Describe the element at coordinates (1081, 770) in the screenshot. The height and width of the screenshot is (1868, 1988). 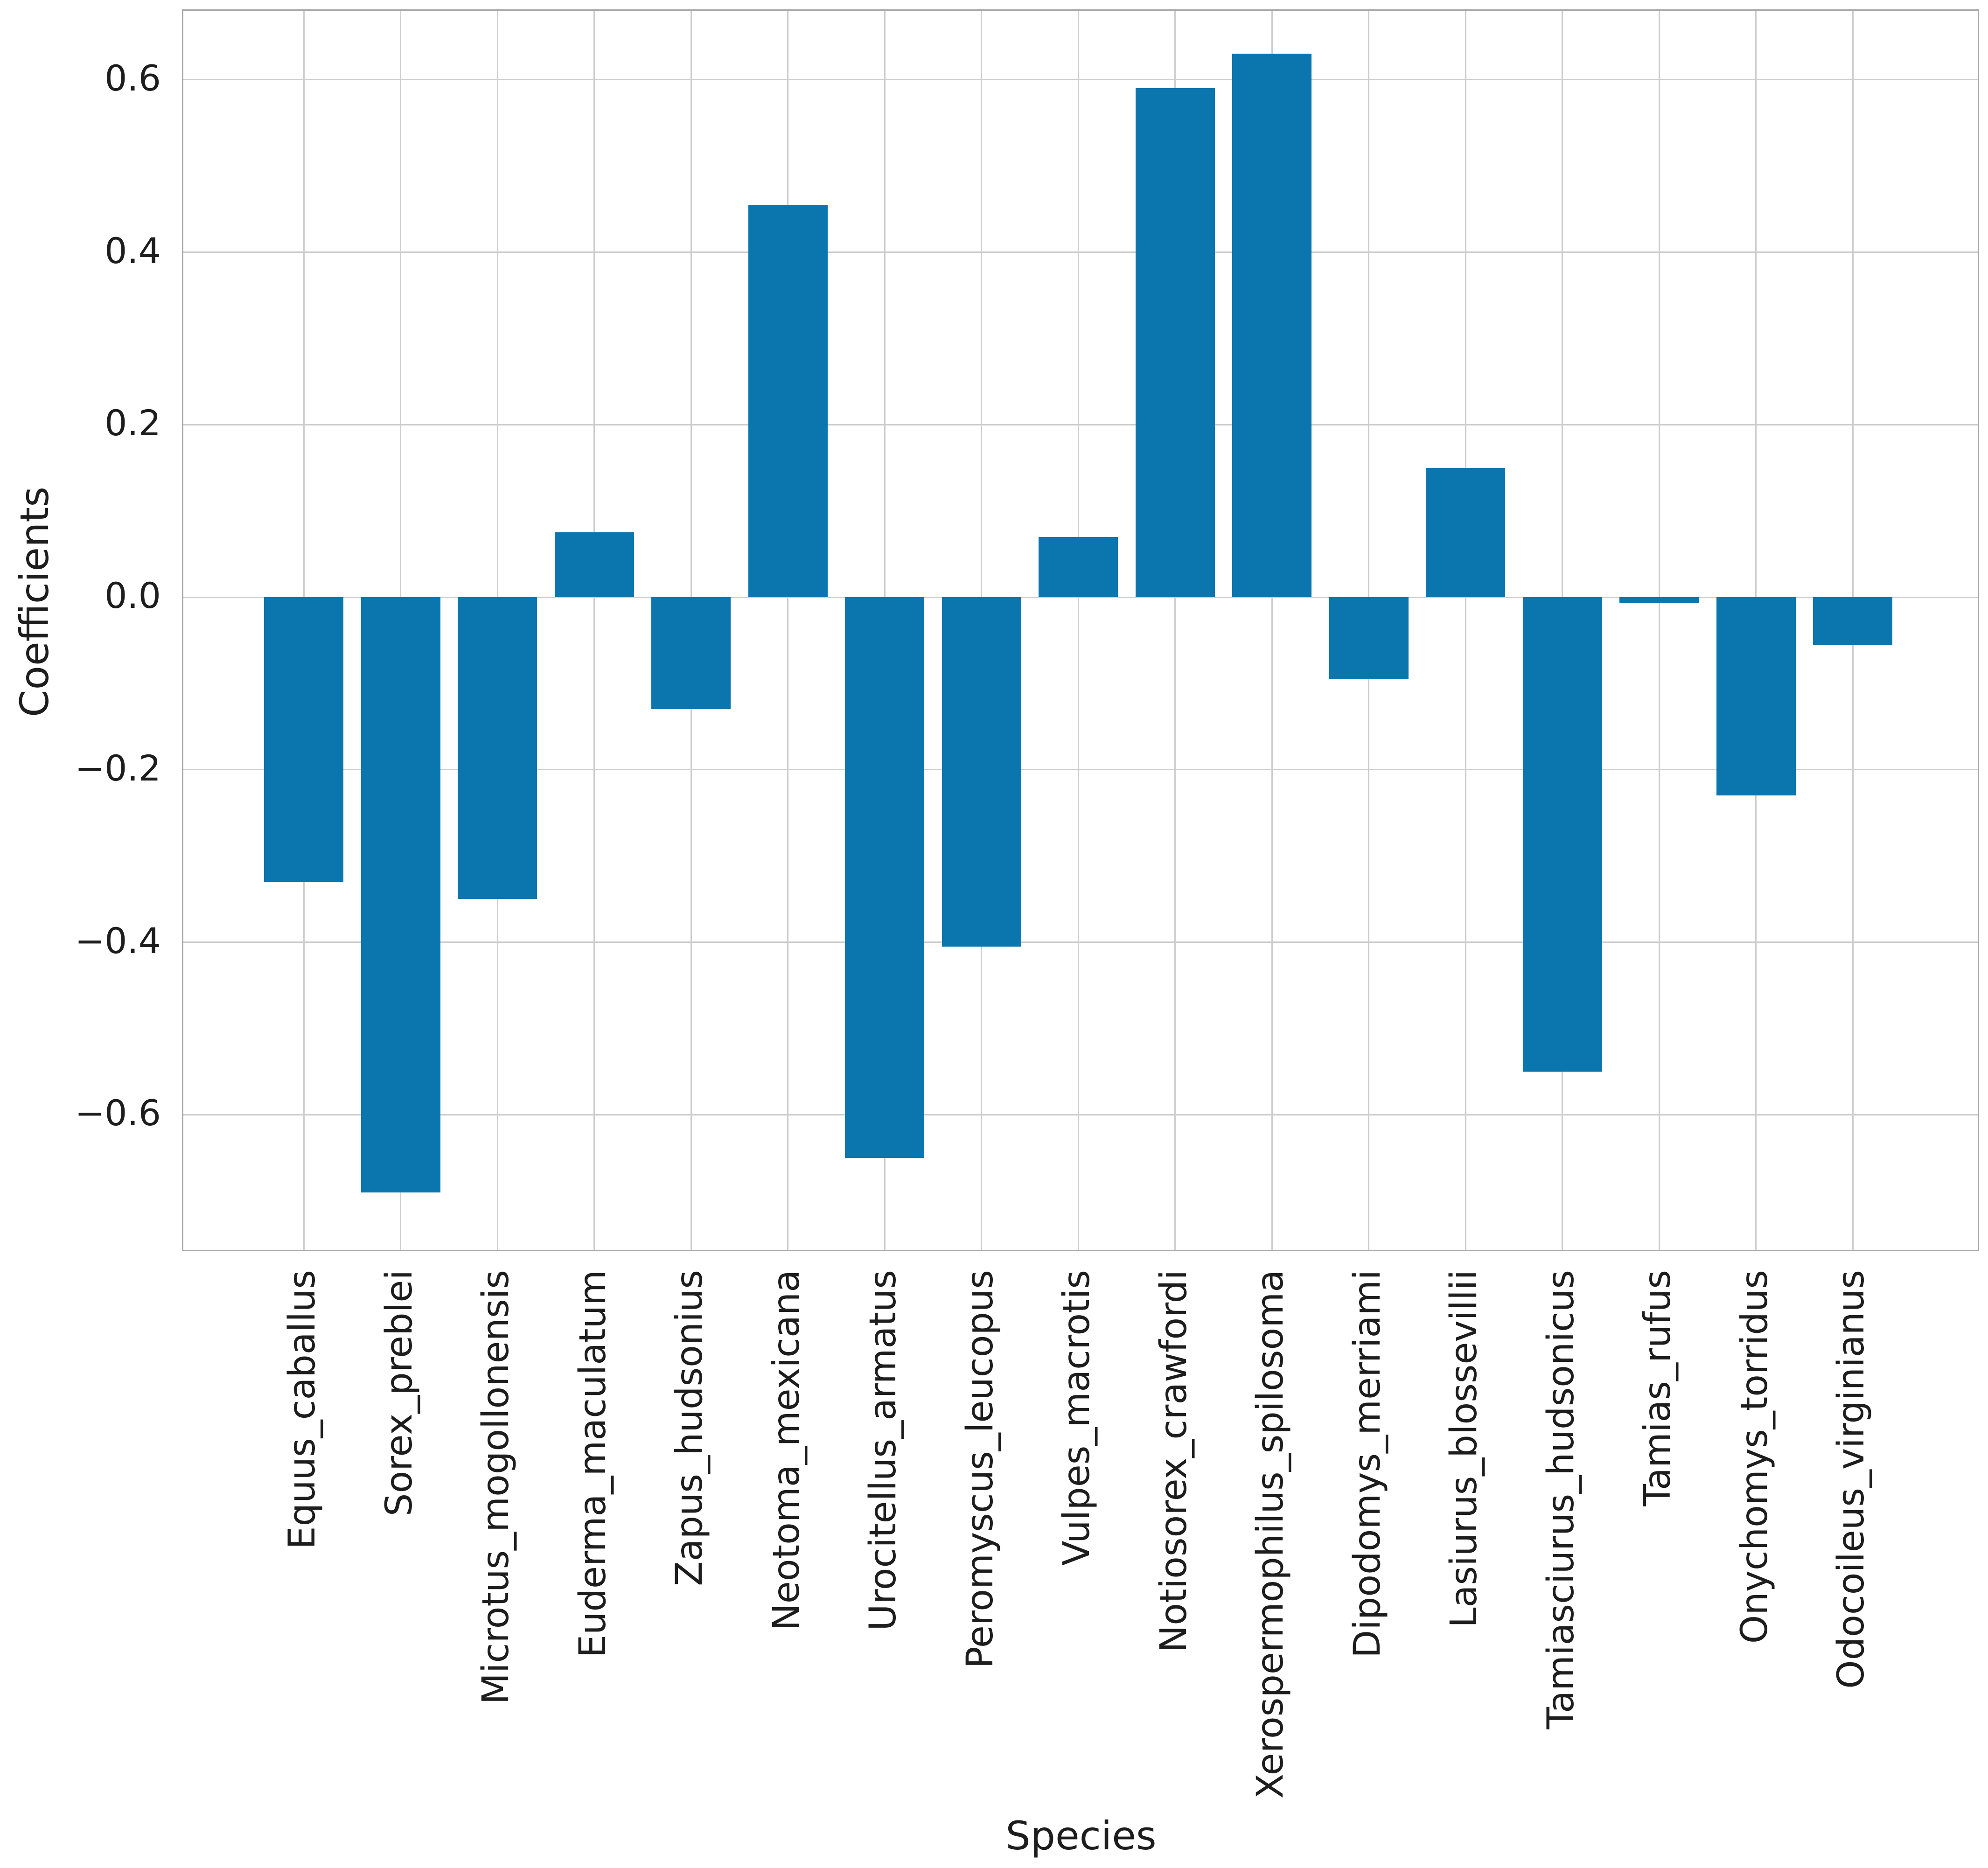
I see `gridline-h-−0.2` at that location.